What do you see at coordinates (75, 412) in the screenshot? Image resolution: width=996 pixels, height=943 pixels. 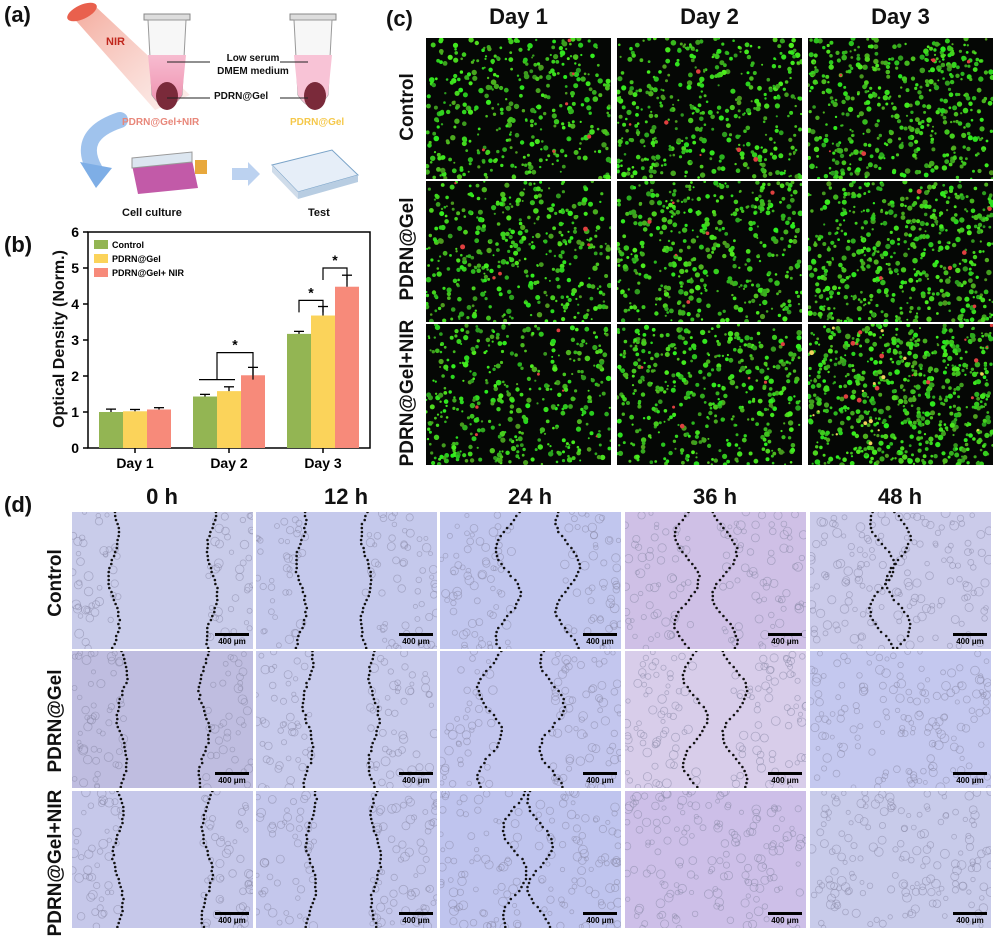 I see `y-tick-label: 1` at bounding box center [75, 412].